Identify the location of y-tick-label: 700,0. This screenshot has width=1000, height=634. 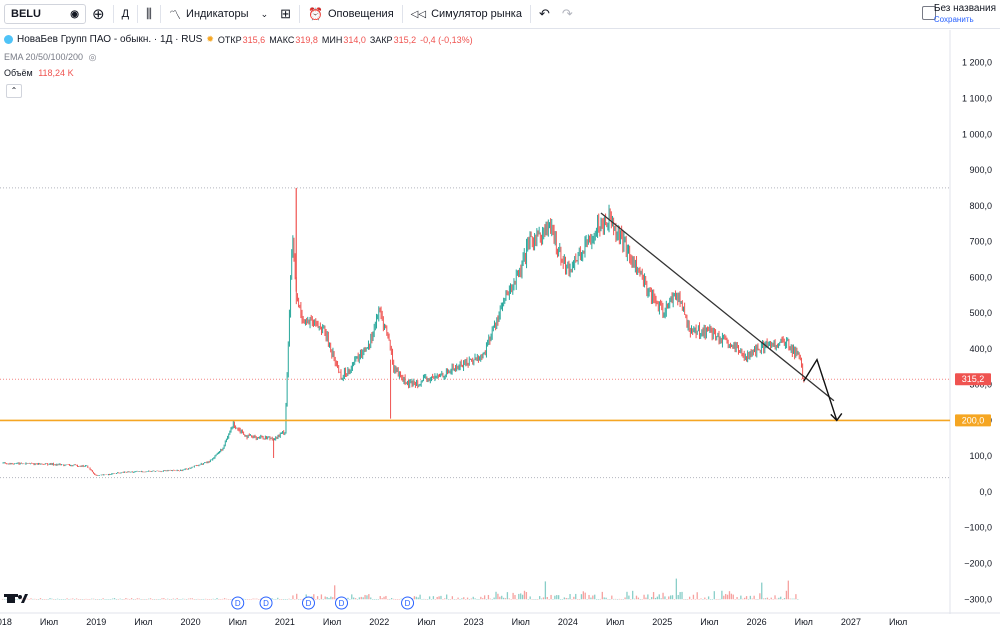
(980, 242).